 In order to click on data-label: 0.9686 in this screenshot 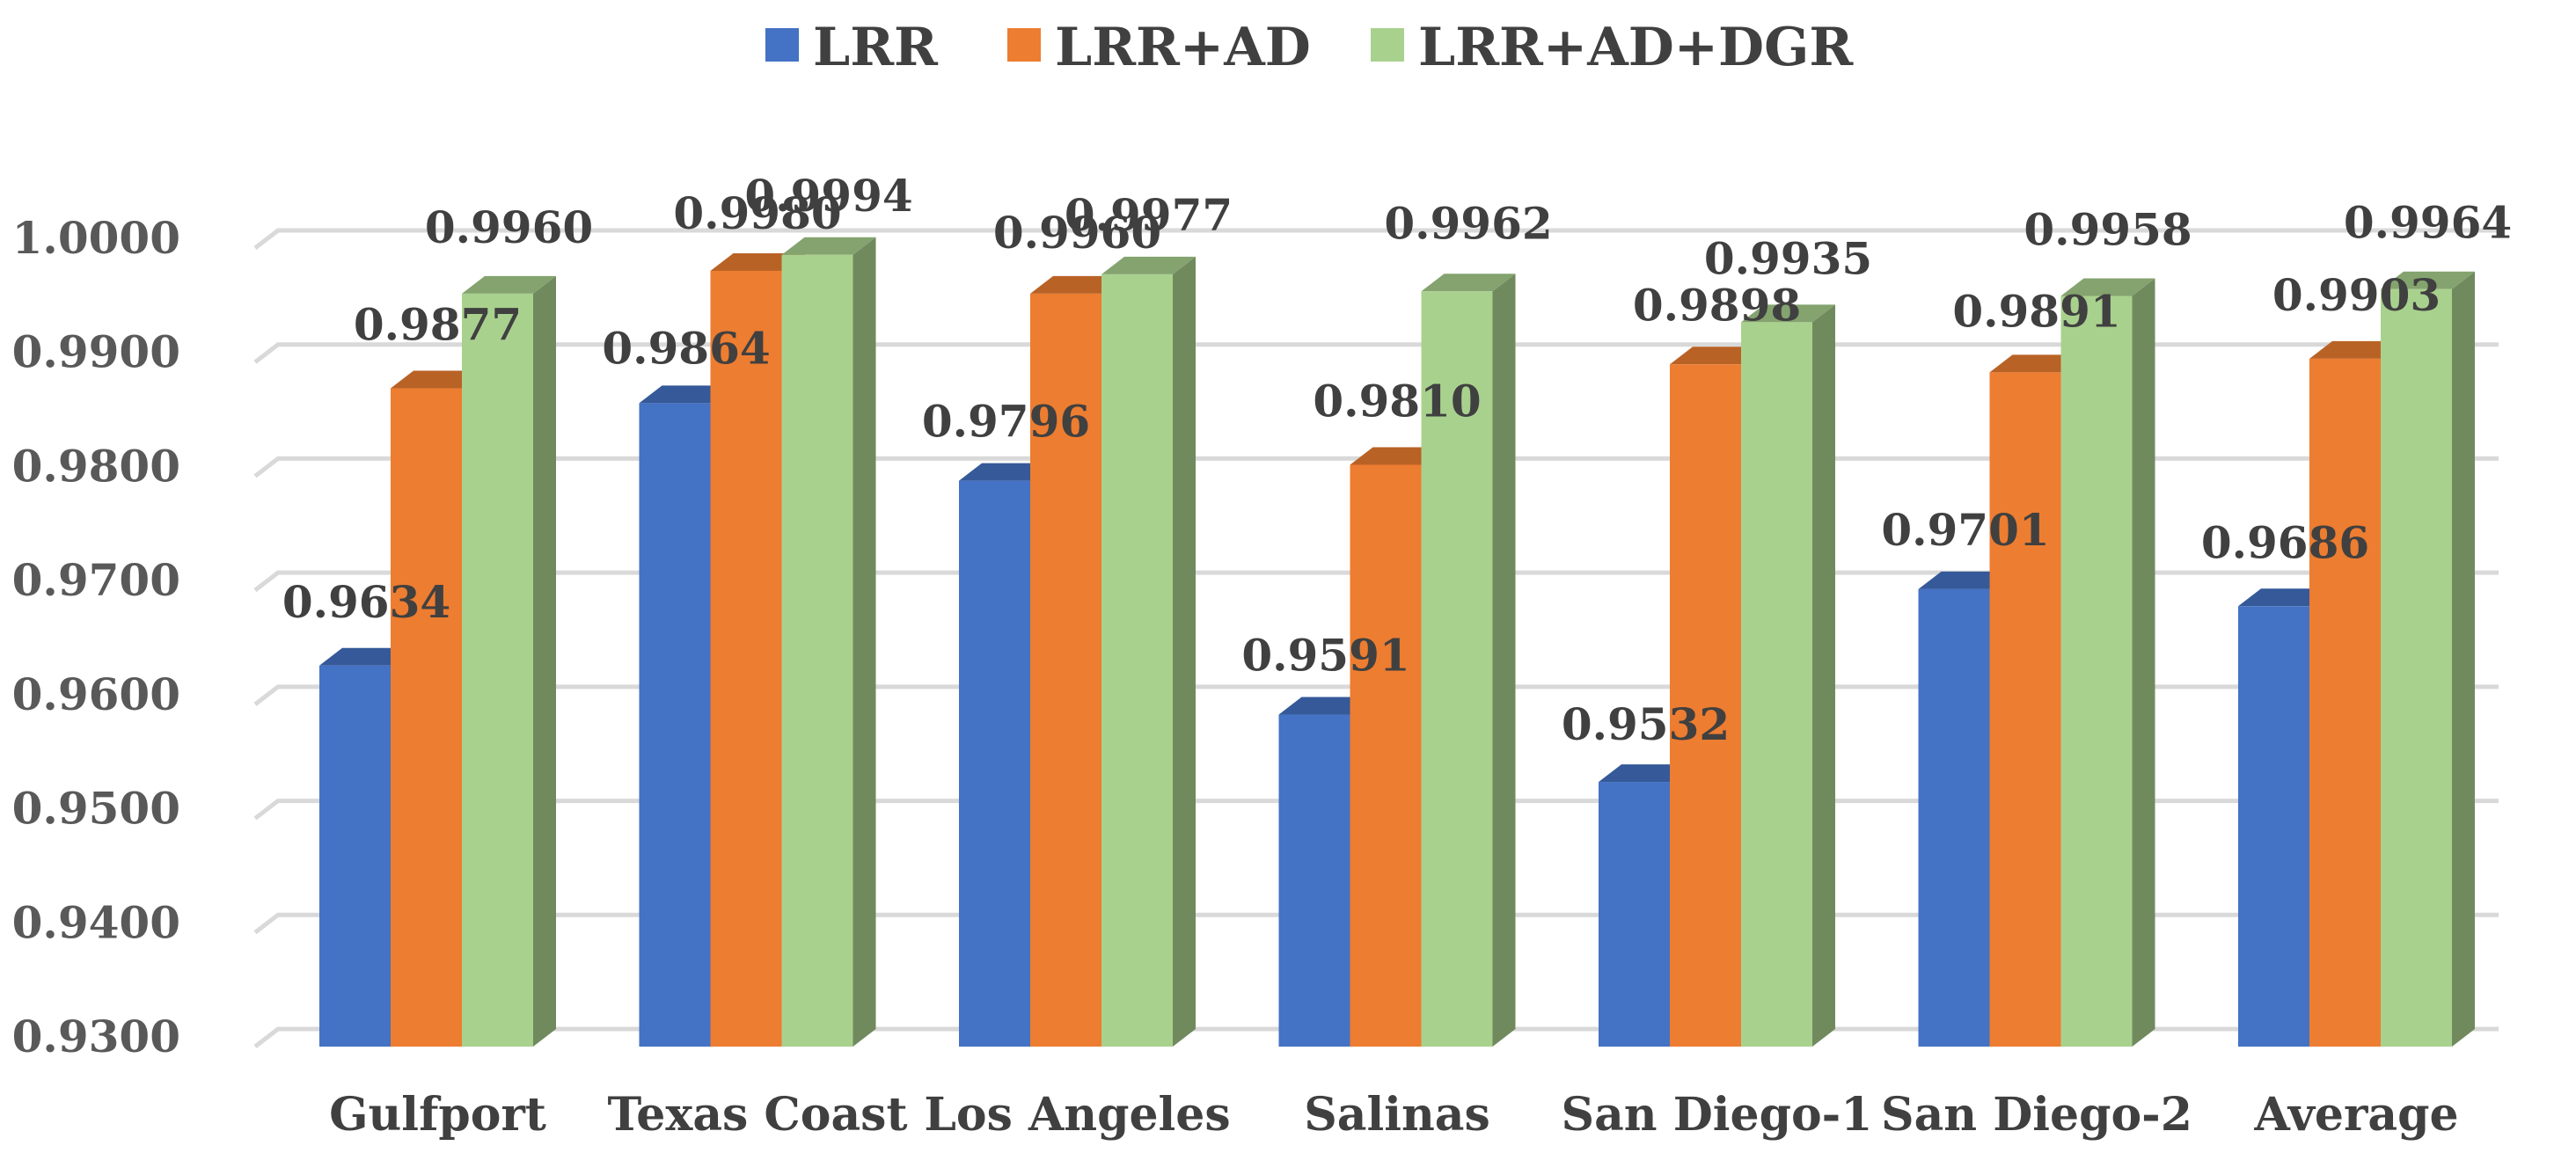, I will do `click(2285, 542)`.